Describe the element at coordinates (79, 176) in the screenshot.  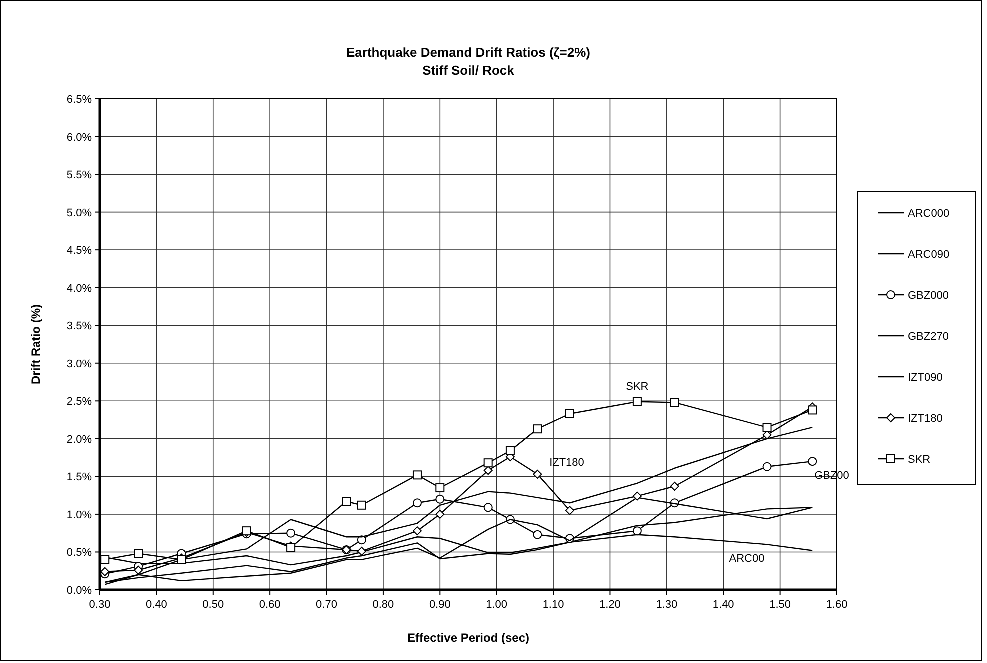
I see `y-tick-label: 5.5%` at that location.